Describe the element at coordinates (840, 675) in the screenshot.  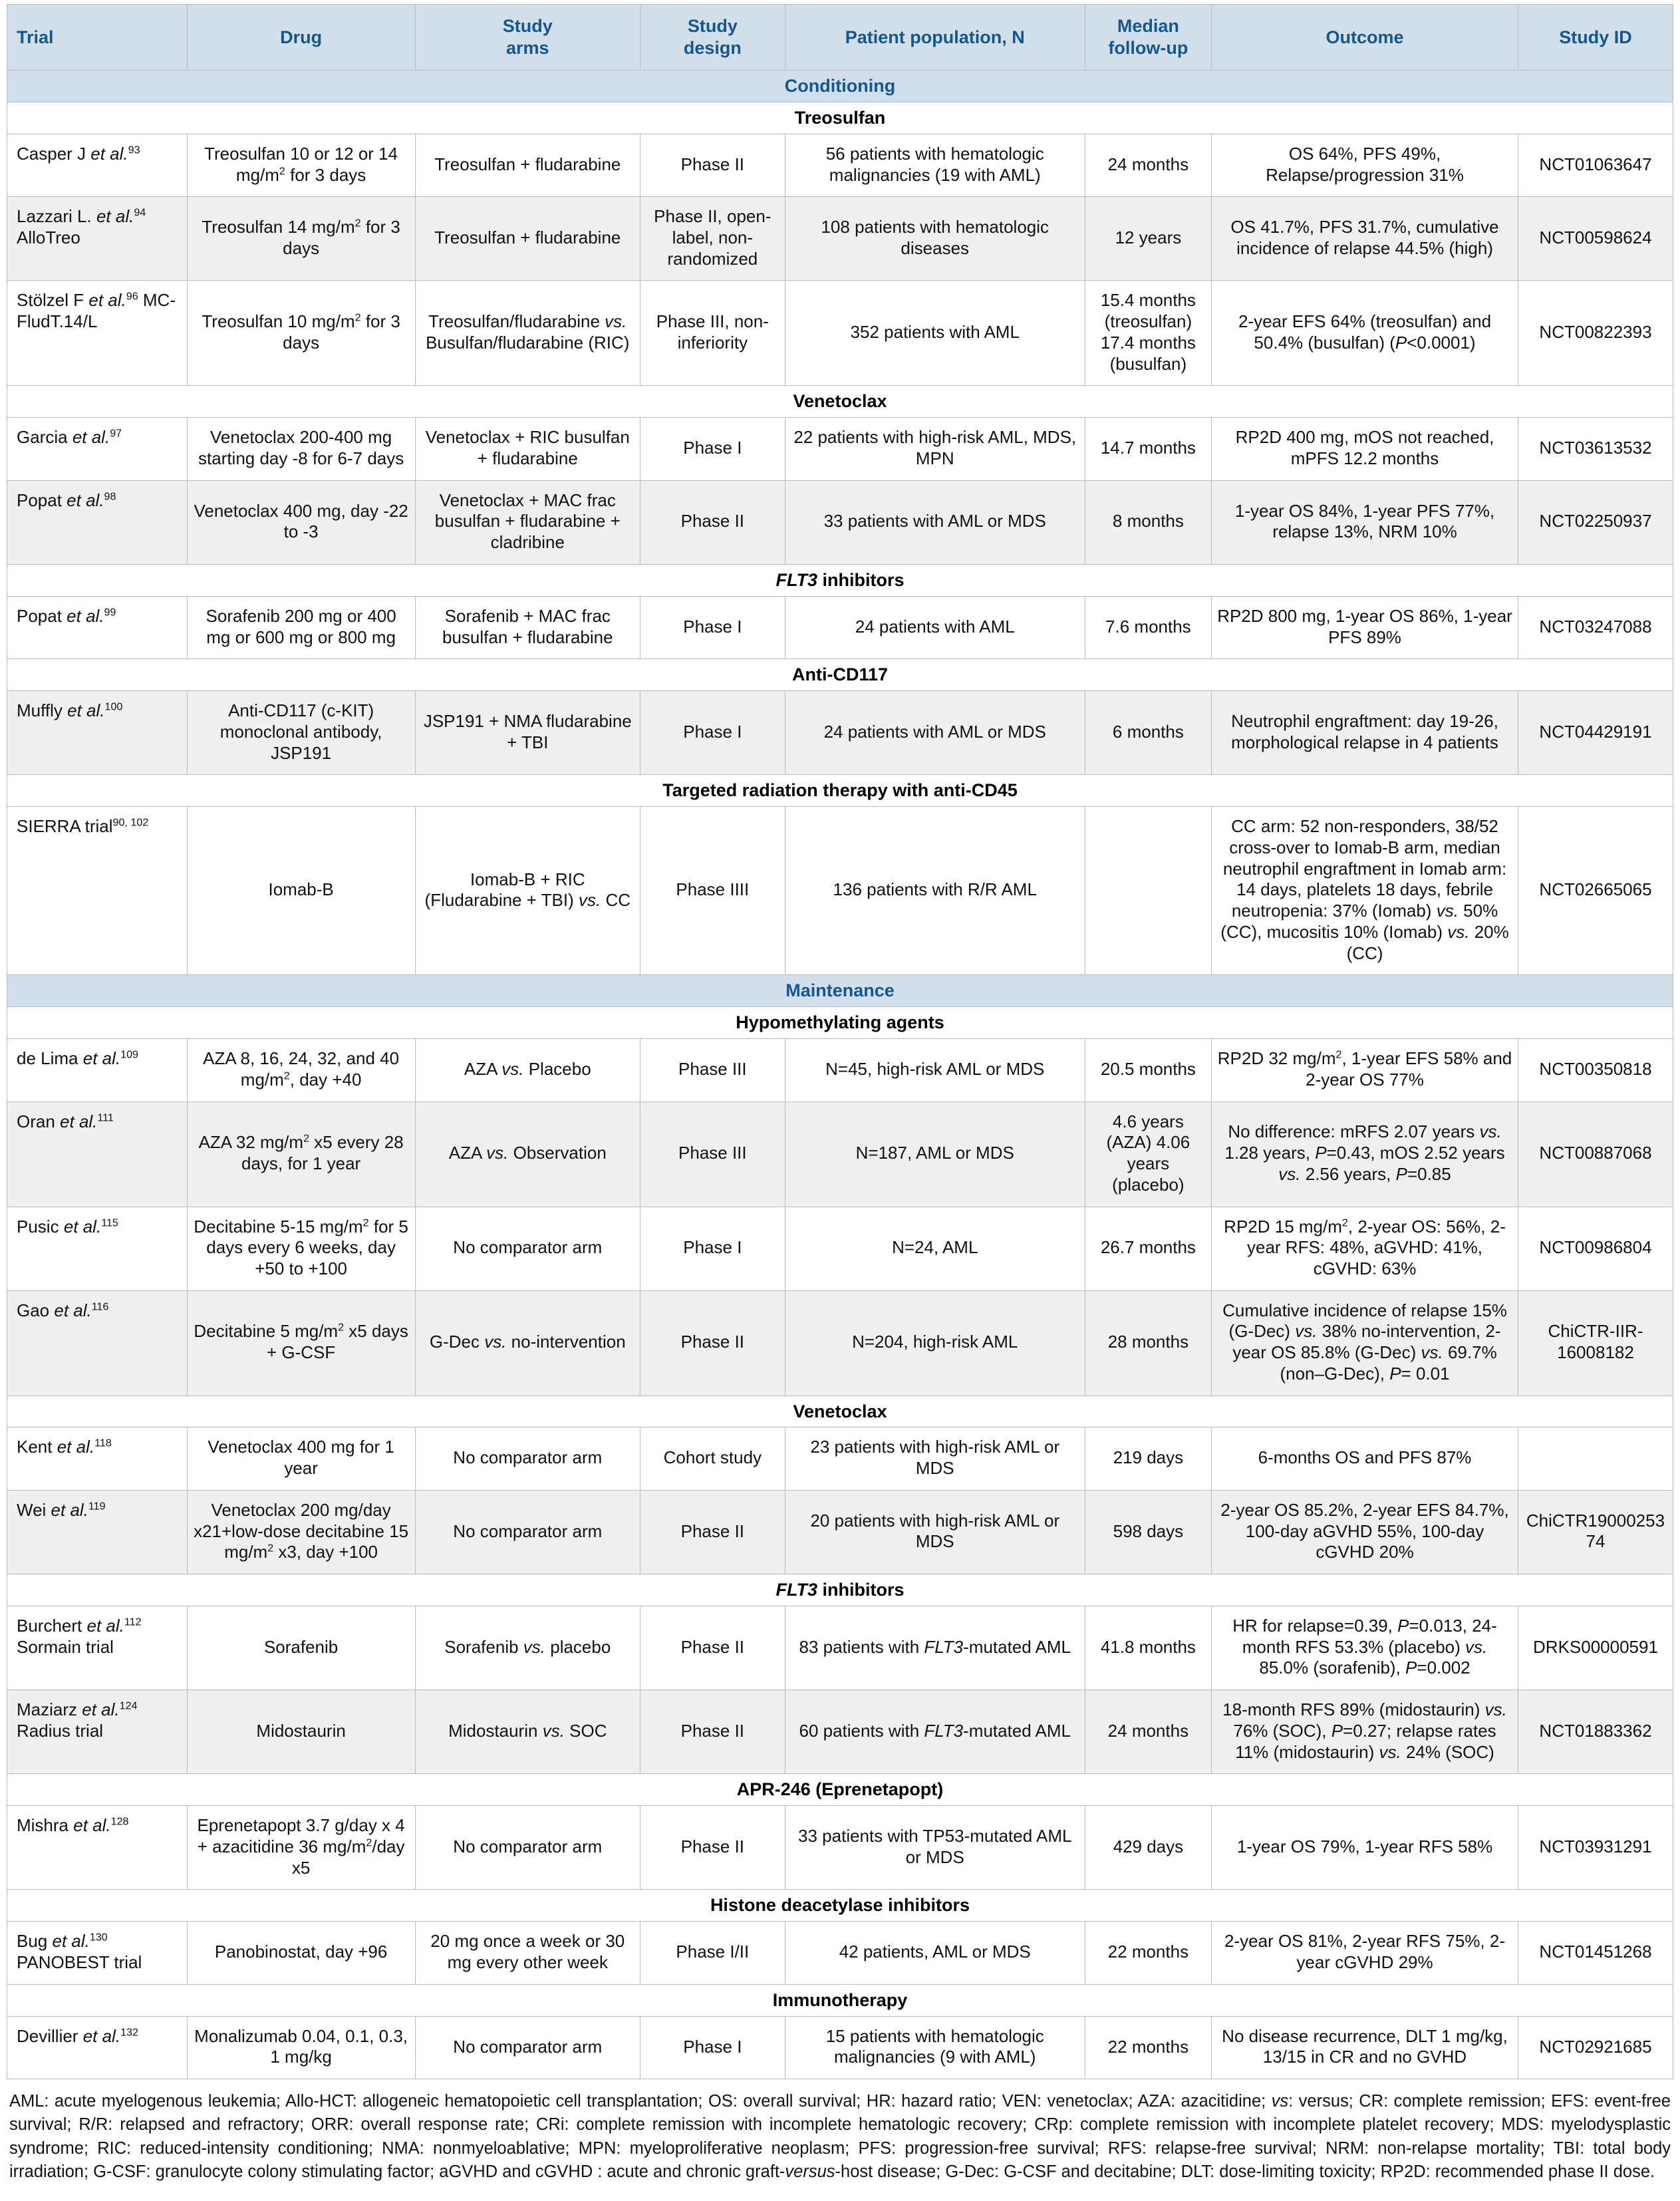
I see `subsection-header: Anti-CD117` at that location.